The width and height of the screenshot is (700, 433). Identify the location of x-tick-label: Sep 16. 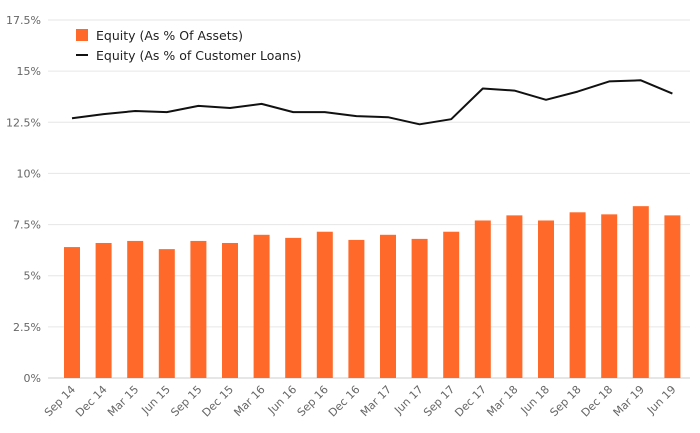
(313, 401).